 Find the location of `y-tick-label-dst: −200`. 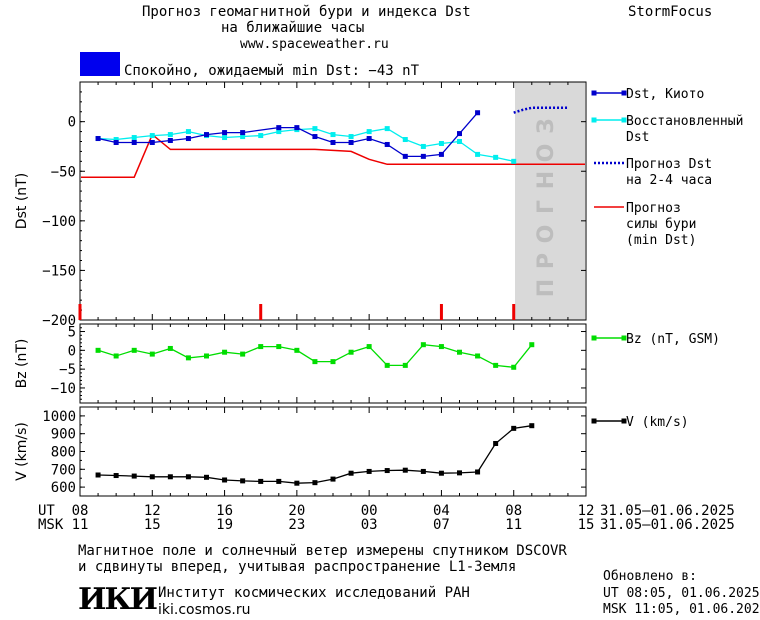

y-tick-label-dst: −200 is located at coordinates (59, 321).